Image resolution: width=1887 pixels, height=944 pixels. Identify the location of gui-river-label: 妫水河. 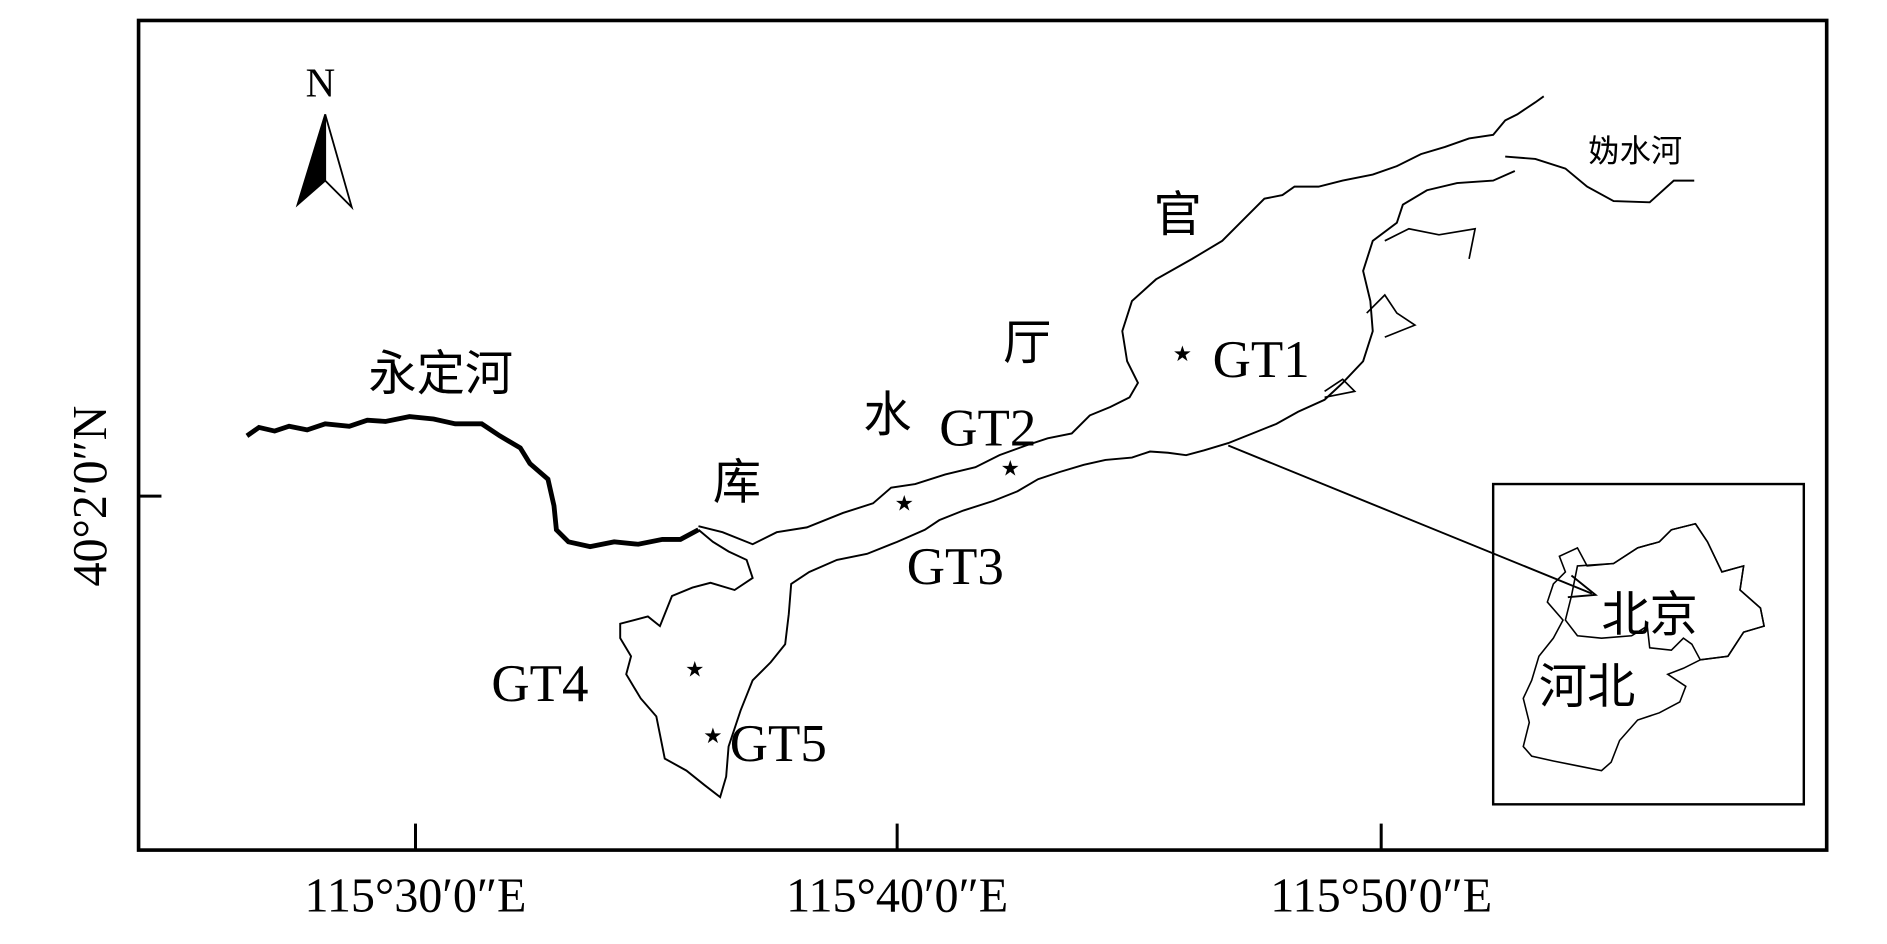
(1635, 150).